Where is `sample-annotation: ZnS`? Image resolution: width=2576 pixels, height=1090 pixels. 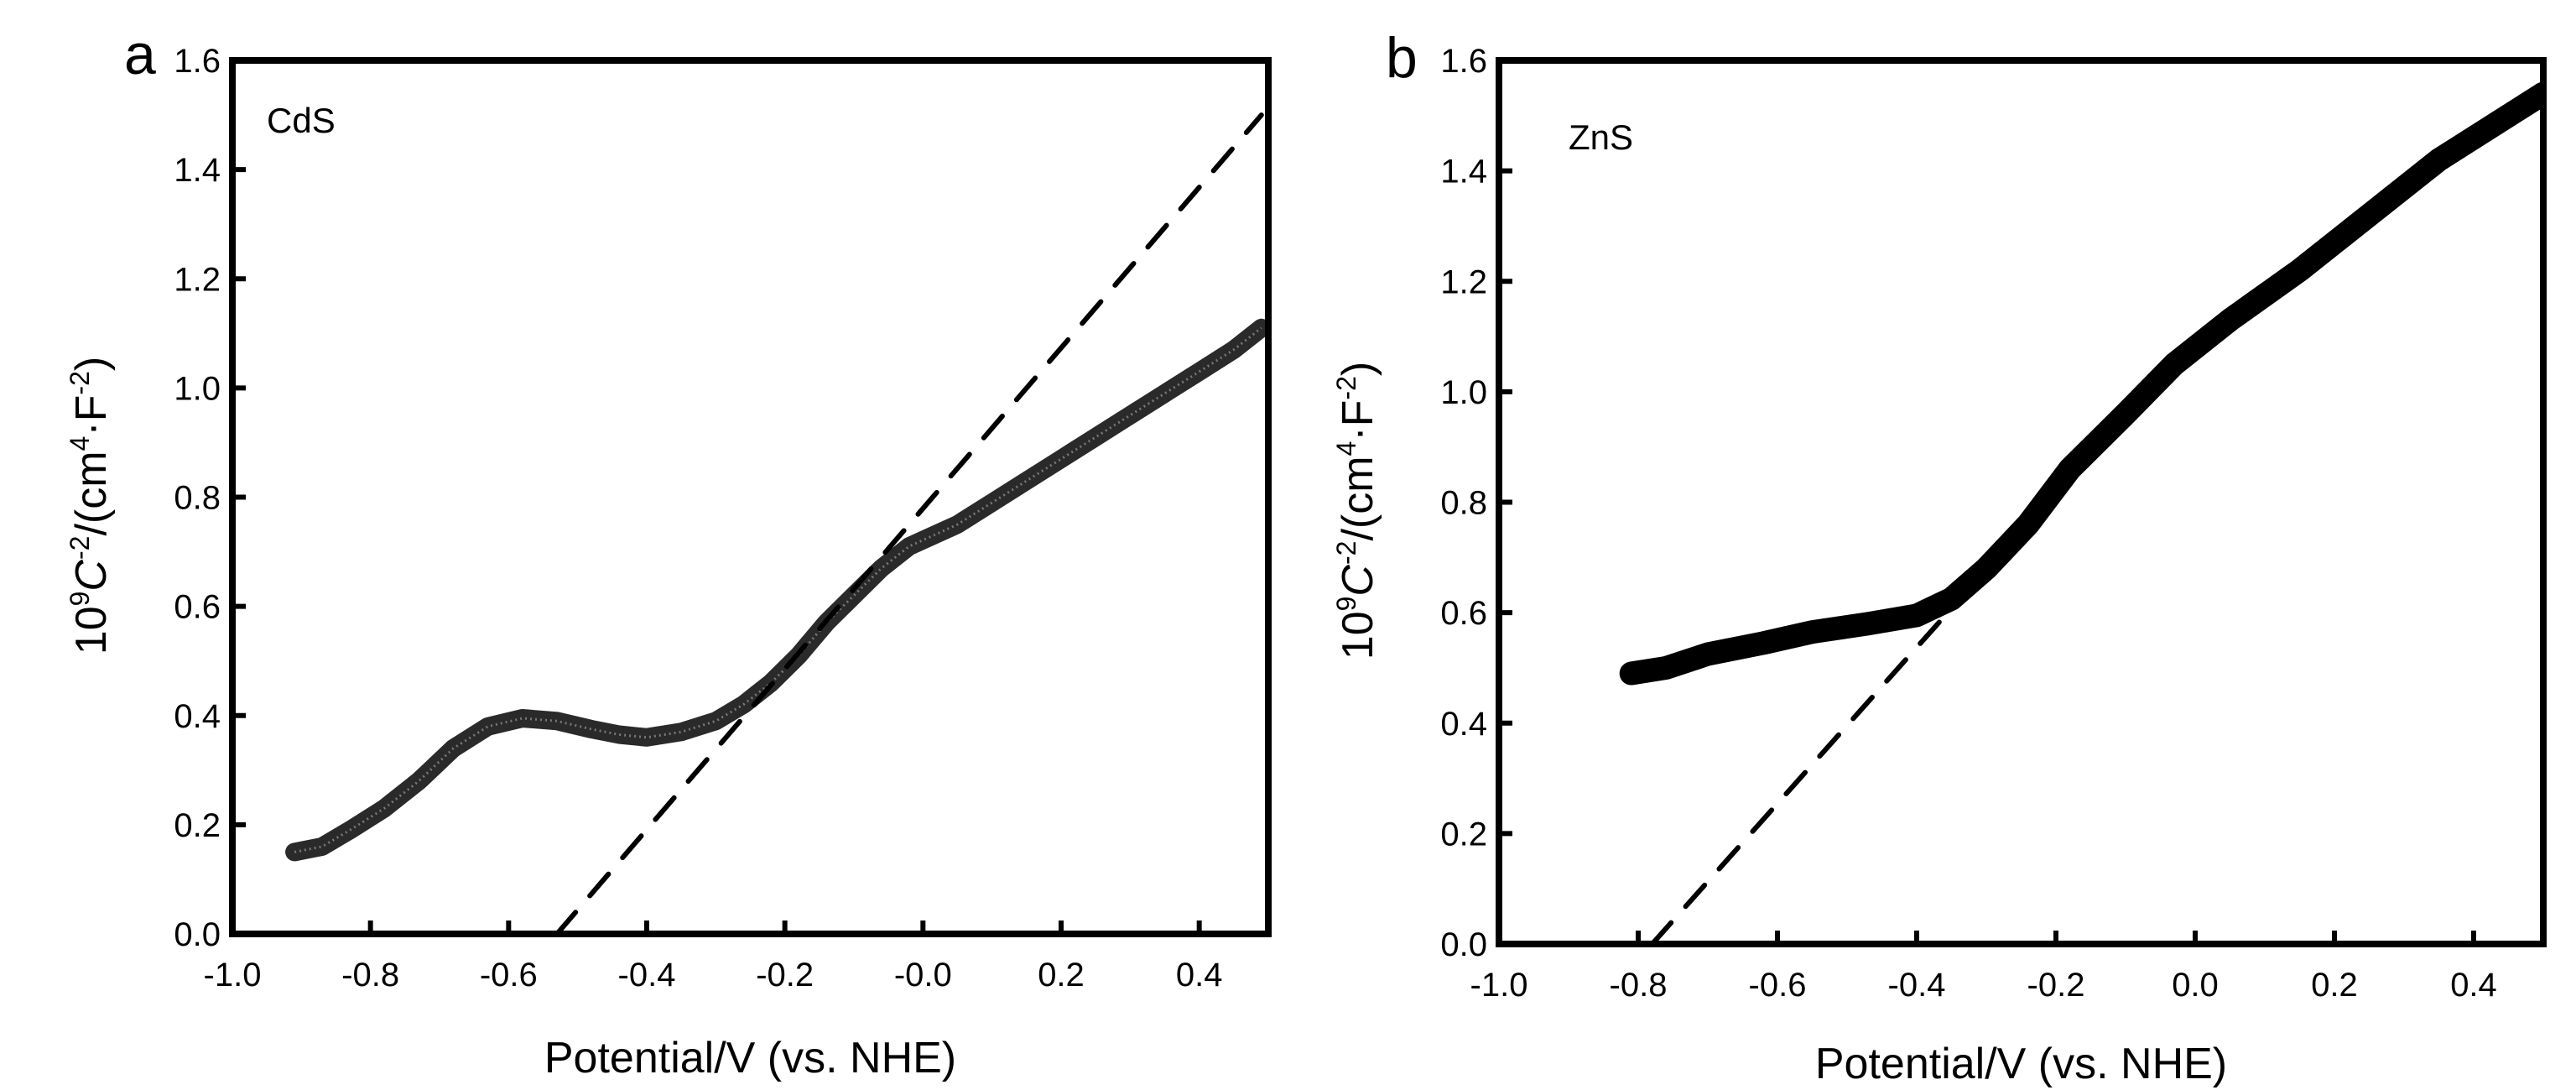
sample-annotation: ZnS is located at coordinates (1601, 137).